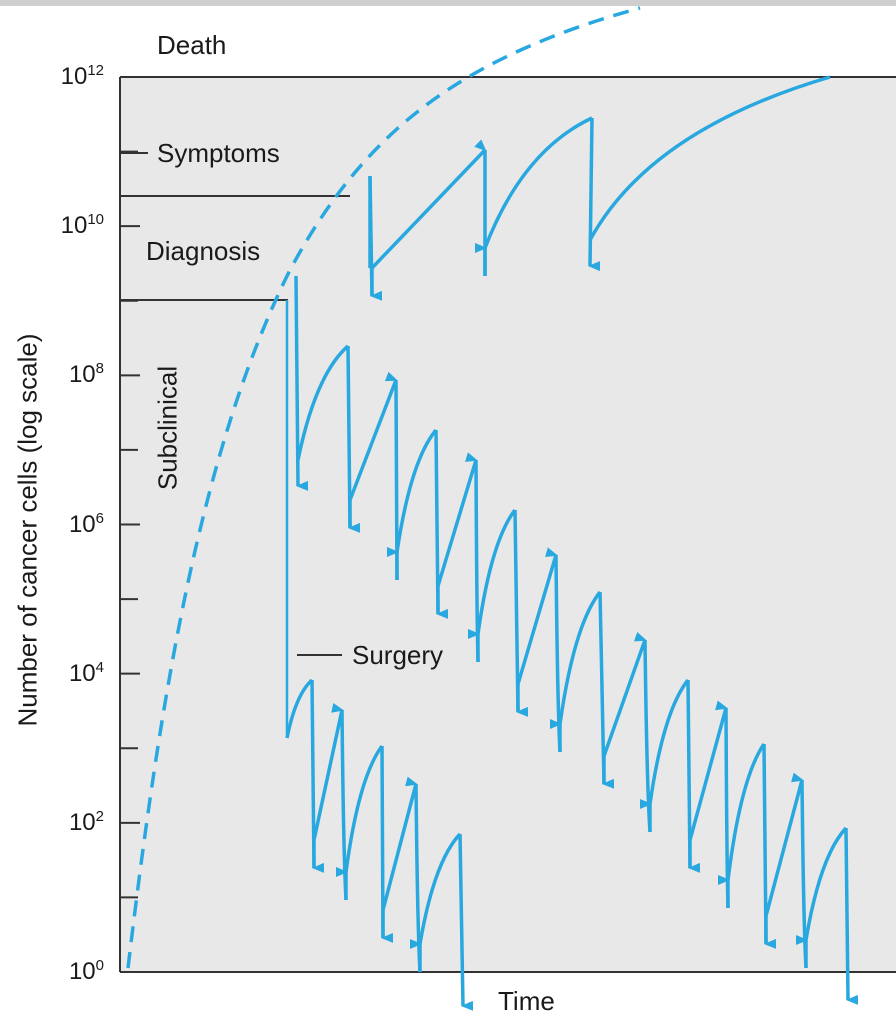 Image resolution: width=896 pixels, height=1023 pixels. Describe the element at coordinates (86, 523) in the screenshot. I see `y-tick-label: 10⁶` at that location.